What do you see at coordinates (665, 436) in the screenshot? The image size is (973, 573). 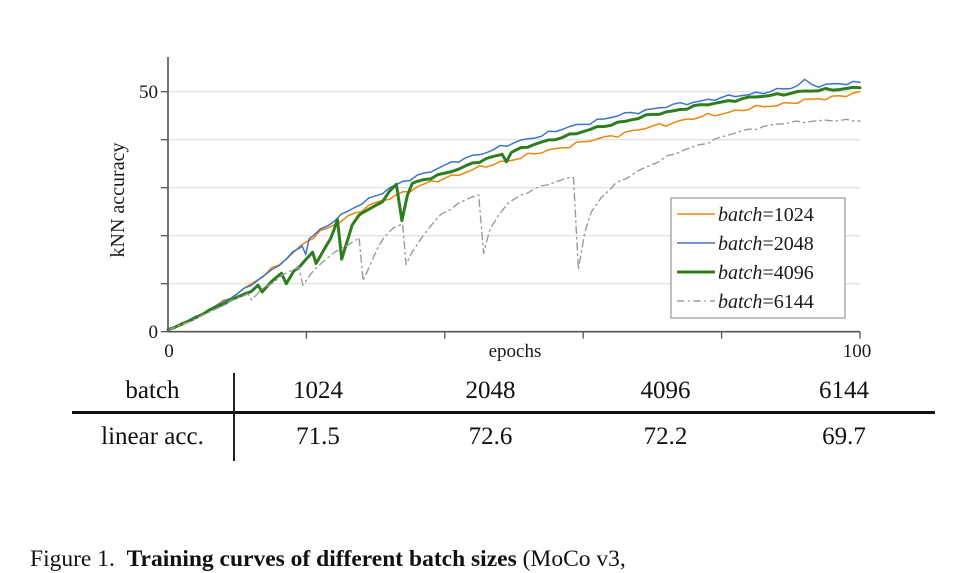 I see `table-linear-acc-value-2: 72.2` at bounding box center [665, 436].